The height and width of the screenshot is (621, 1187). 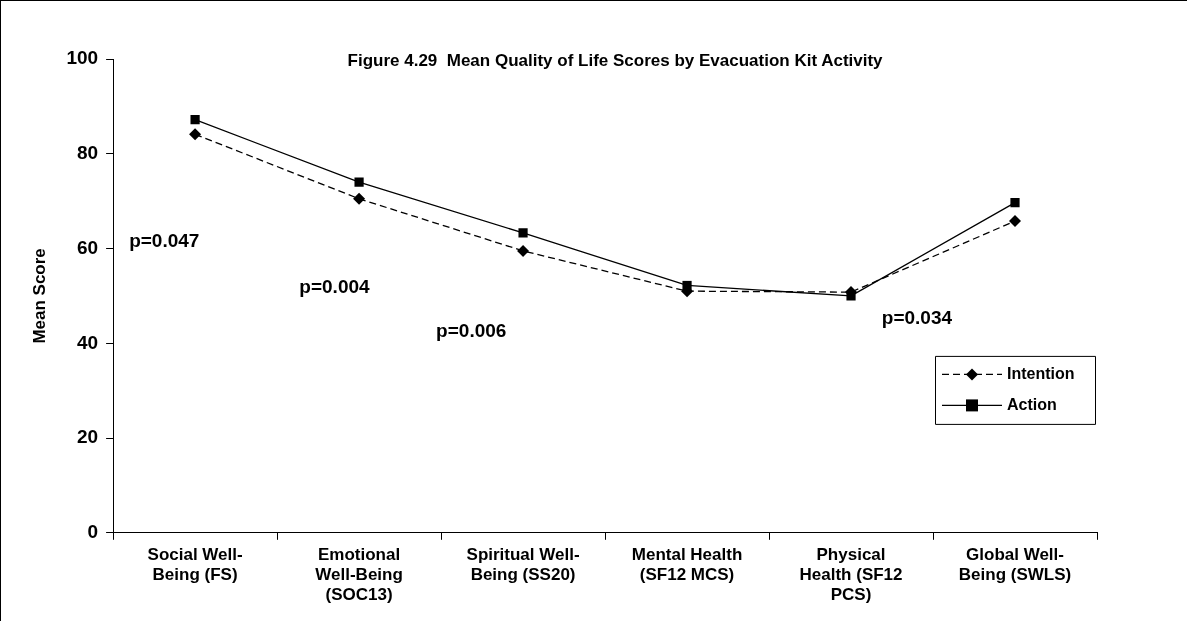 What do you see at coordinates (82, 58) in the screenshot?
I see `y-tick-label: 100` at bounding box center [82, 58].